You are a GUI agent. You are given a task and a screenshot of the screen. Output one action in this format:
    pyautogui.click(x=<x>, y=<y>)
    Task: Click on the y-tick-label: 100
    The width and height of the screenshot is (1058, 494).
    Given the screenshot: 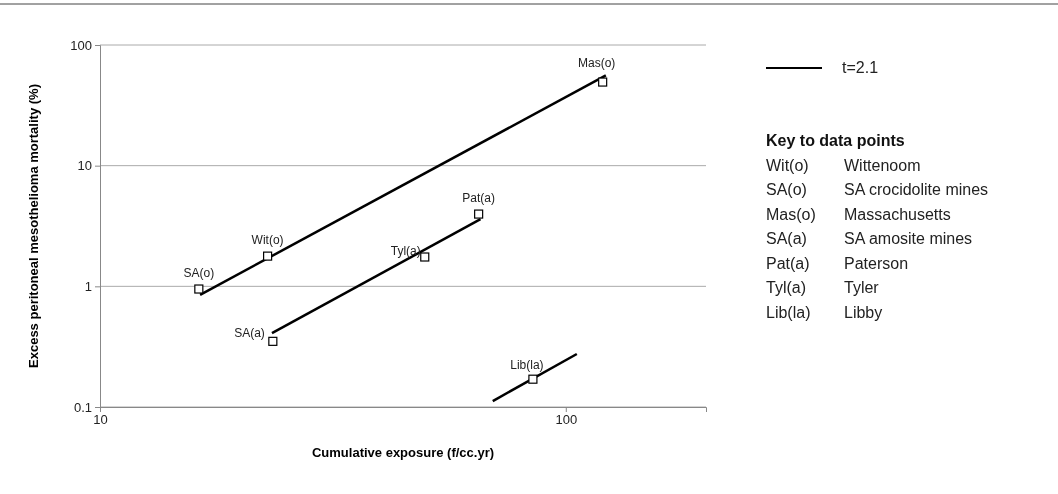 What is the action you would take?
    pyautogui.click(x=81, y=45)
    